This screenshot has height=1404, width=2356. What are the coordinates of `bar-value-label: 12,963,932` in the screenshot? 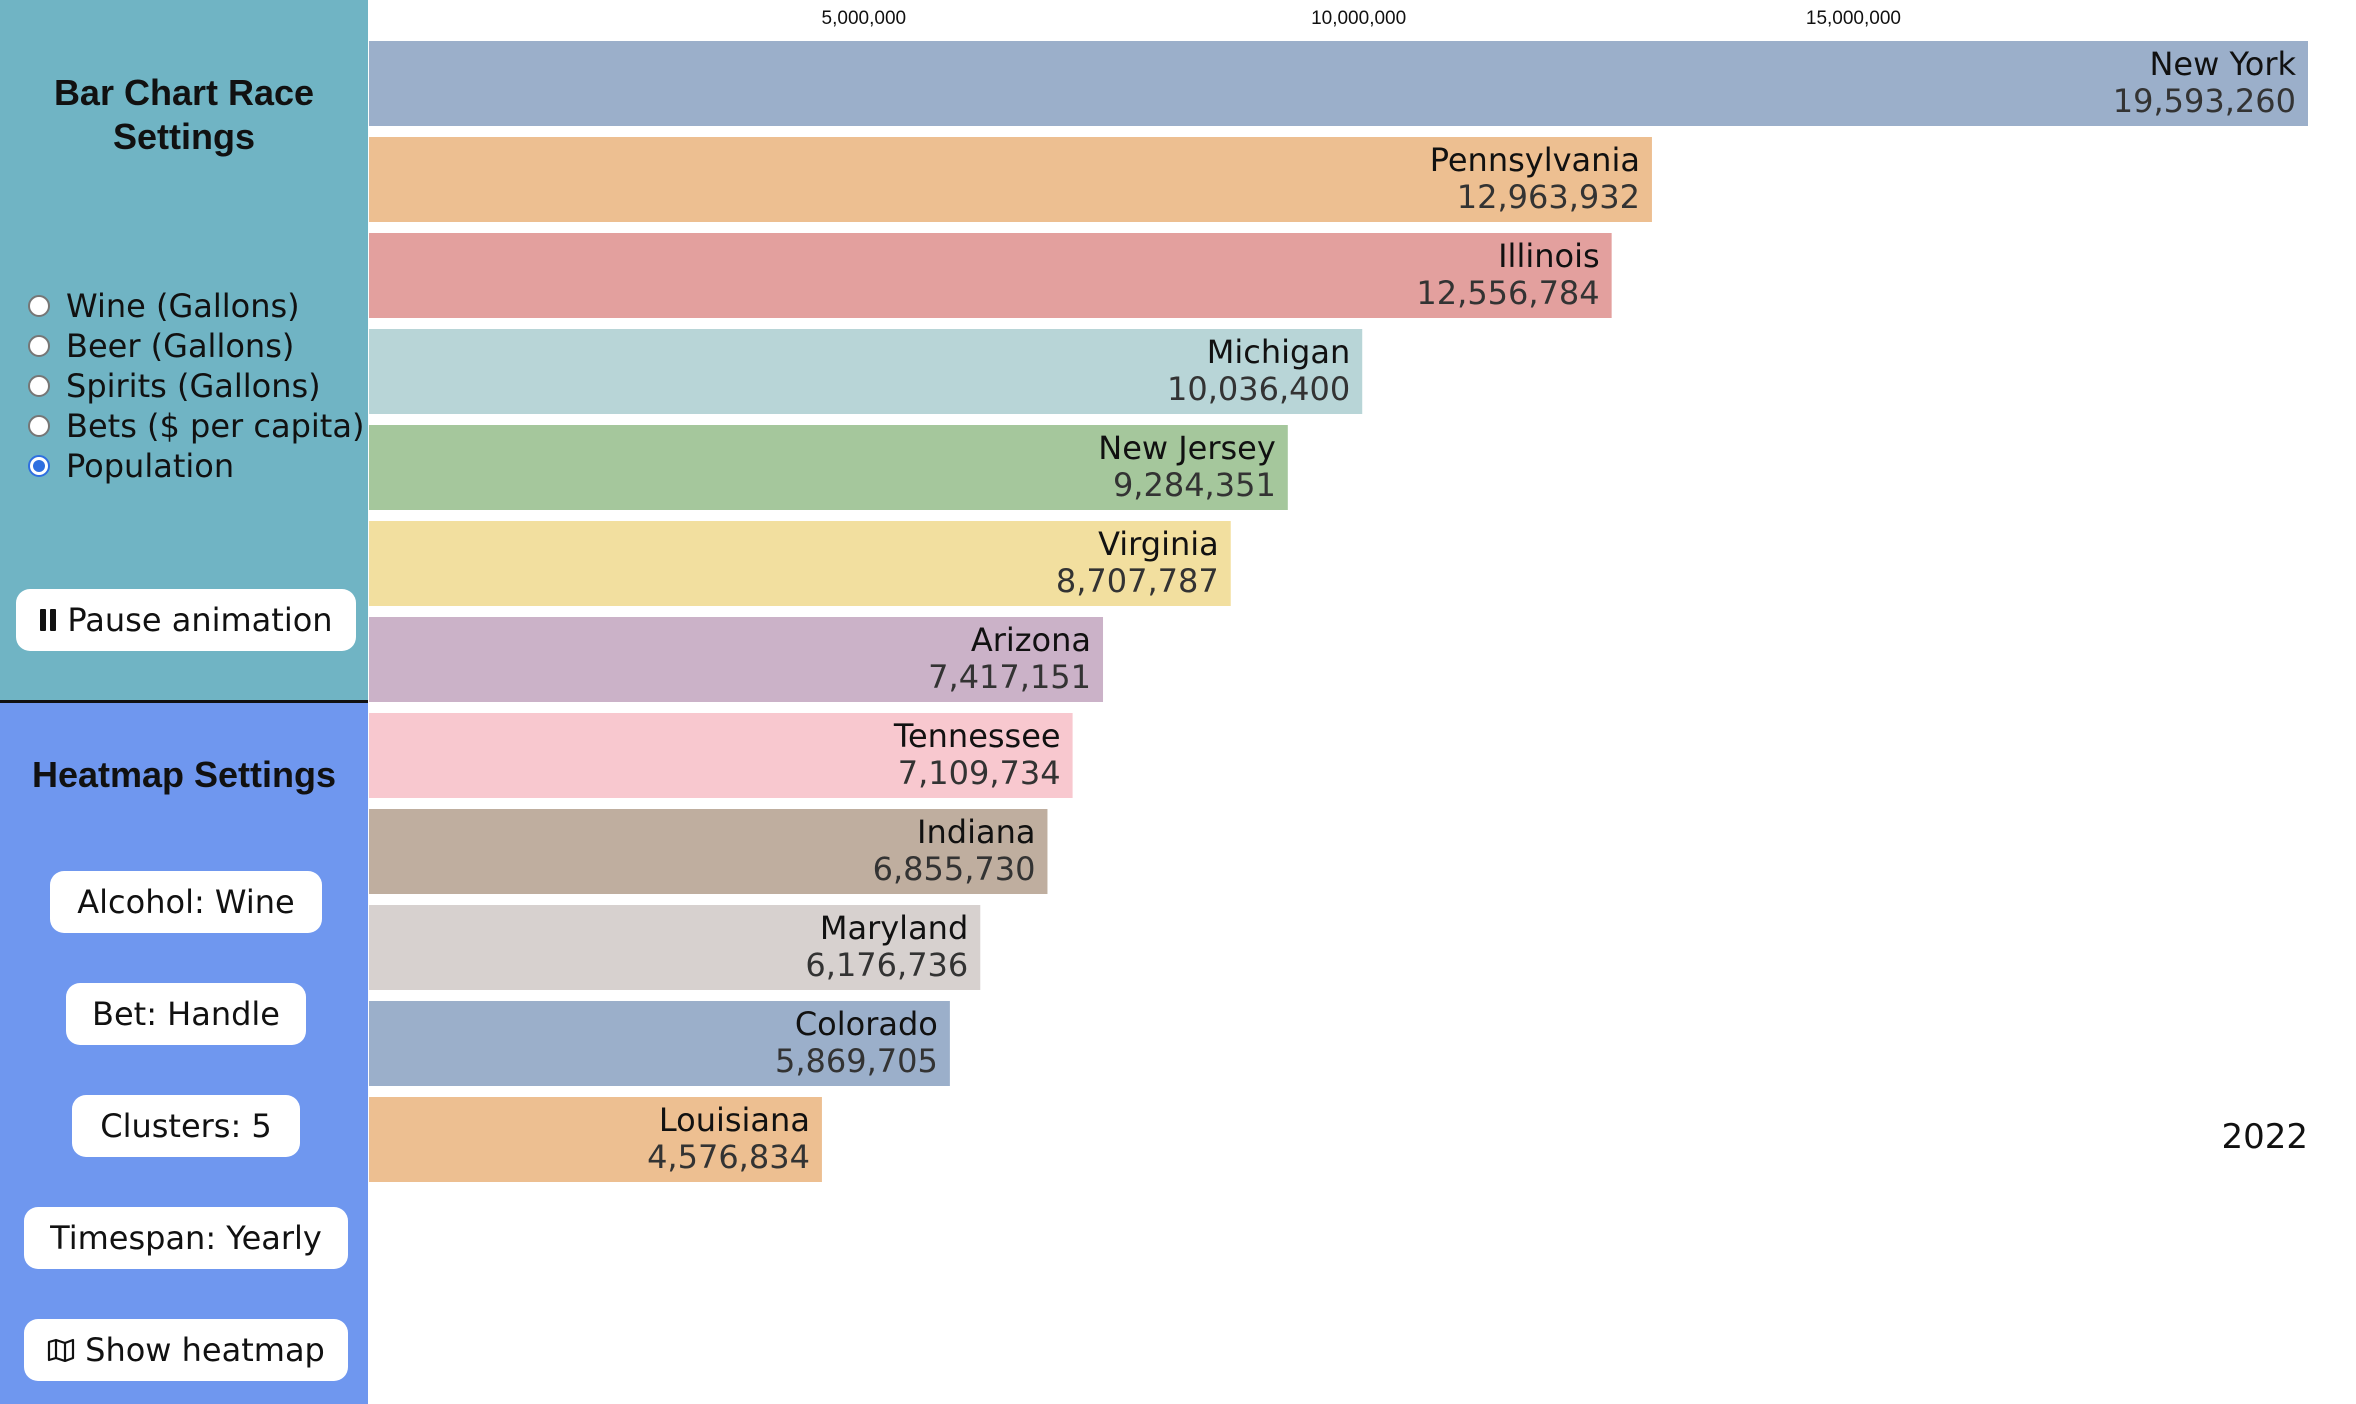 It's located at (1548, 197).